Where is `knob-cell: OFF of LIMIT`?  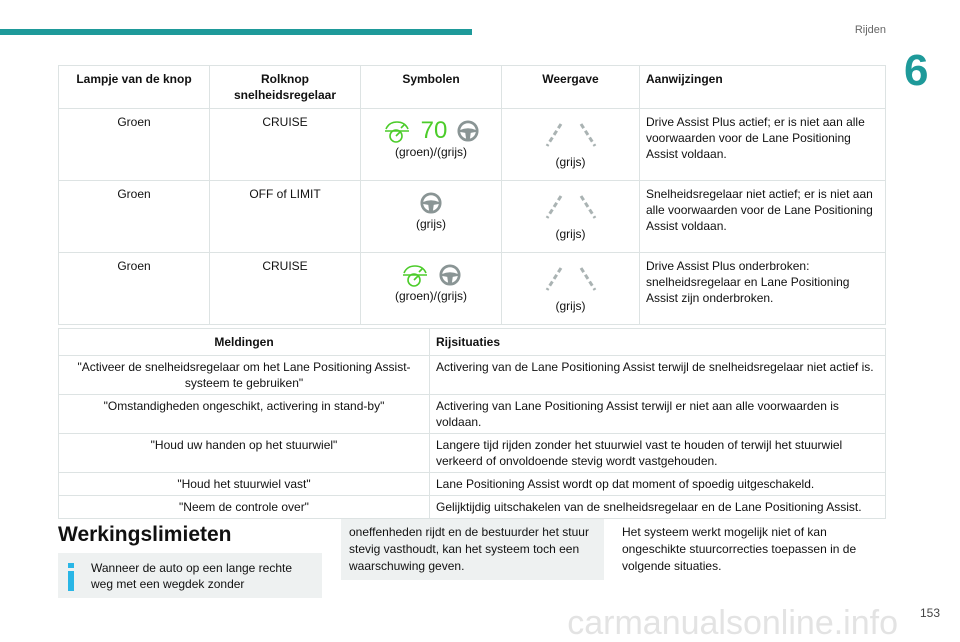 knob-cell: OFF of LIMIT is located at coordinates (285, 216).